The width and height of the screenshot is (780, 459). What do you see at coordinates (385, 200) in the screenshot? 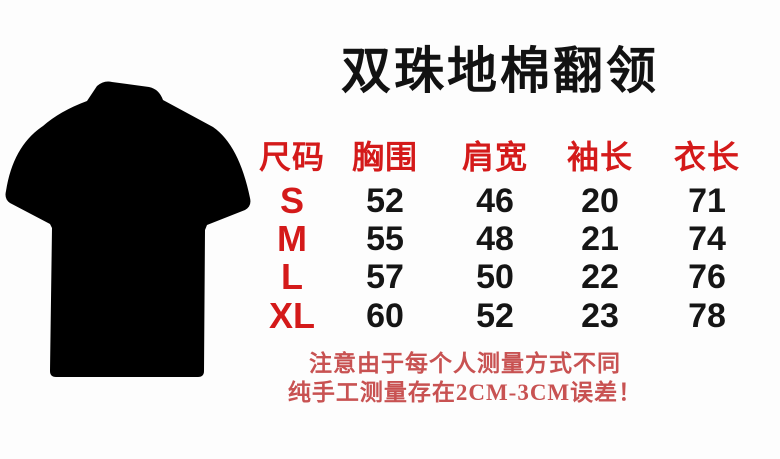
I see `chest-value: 52` at bounding box center [385, 200].